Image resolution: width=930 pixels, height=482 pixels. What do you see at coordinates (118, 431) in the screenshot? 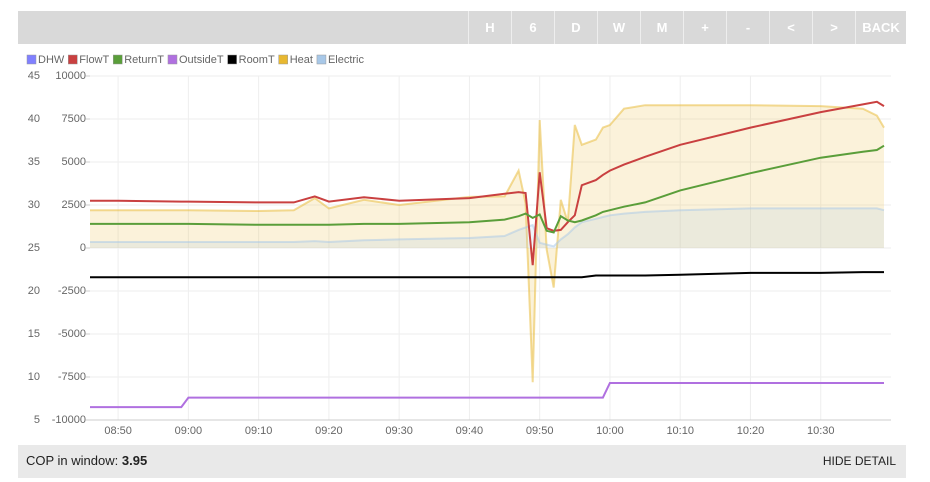
I see `x-tick-label: 08:50` at bounding box center [118, 431].